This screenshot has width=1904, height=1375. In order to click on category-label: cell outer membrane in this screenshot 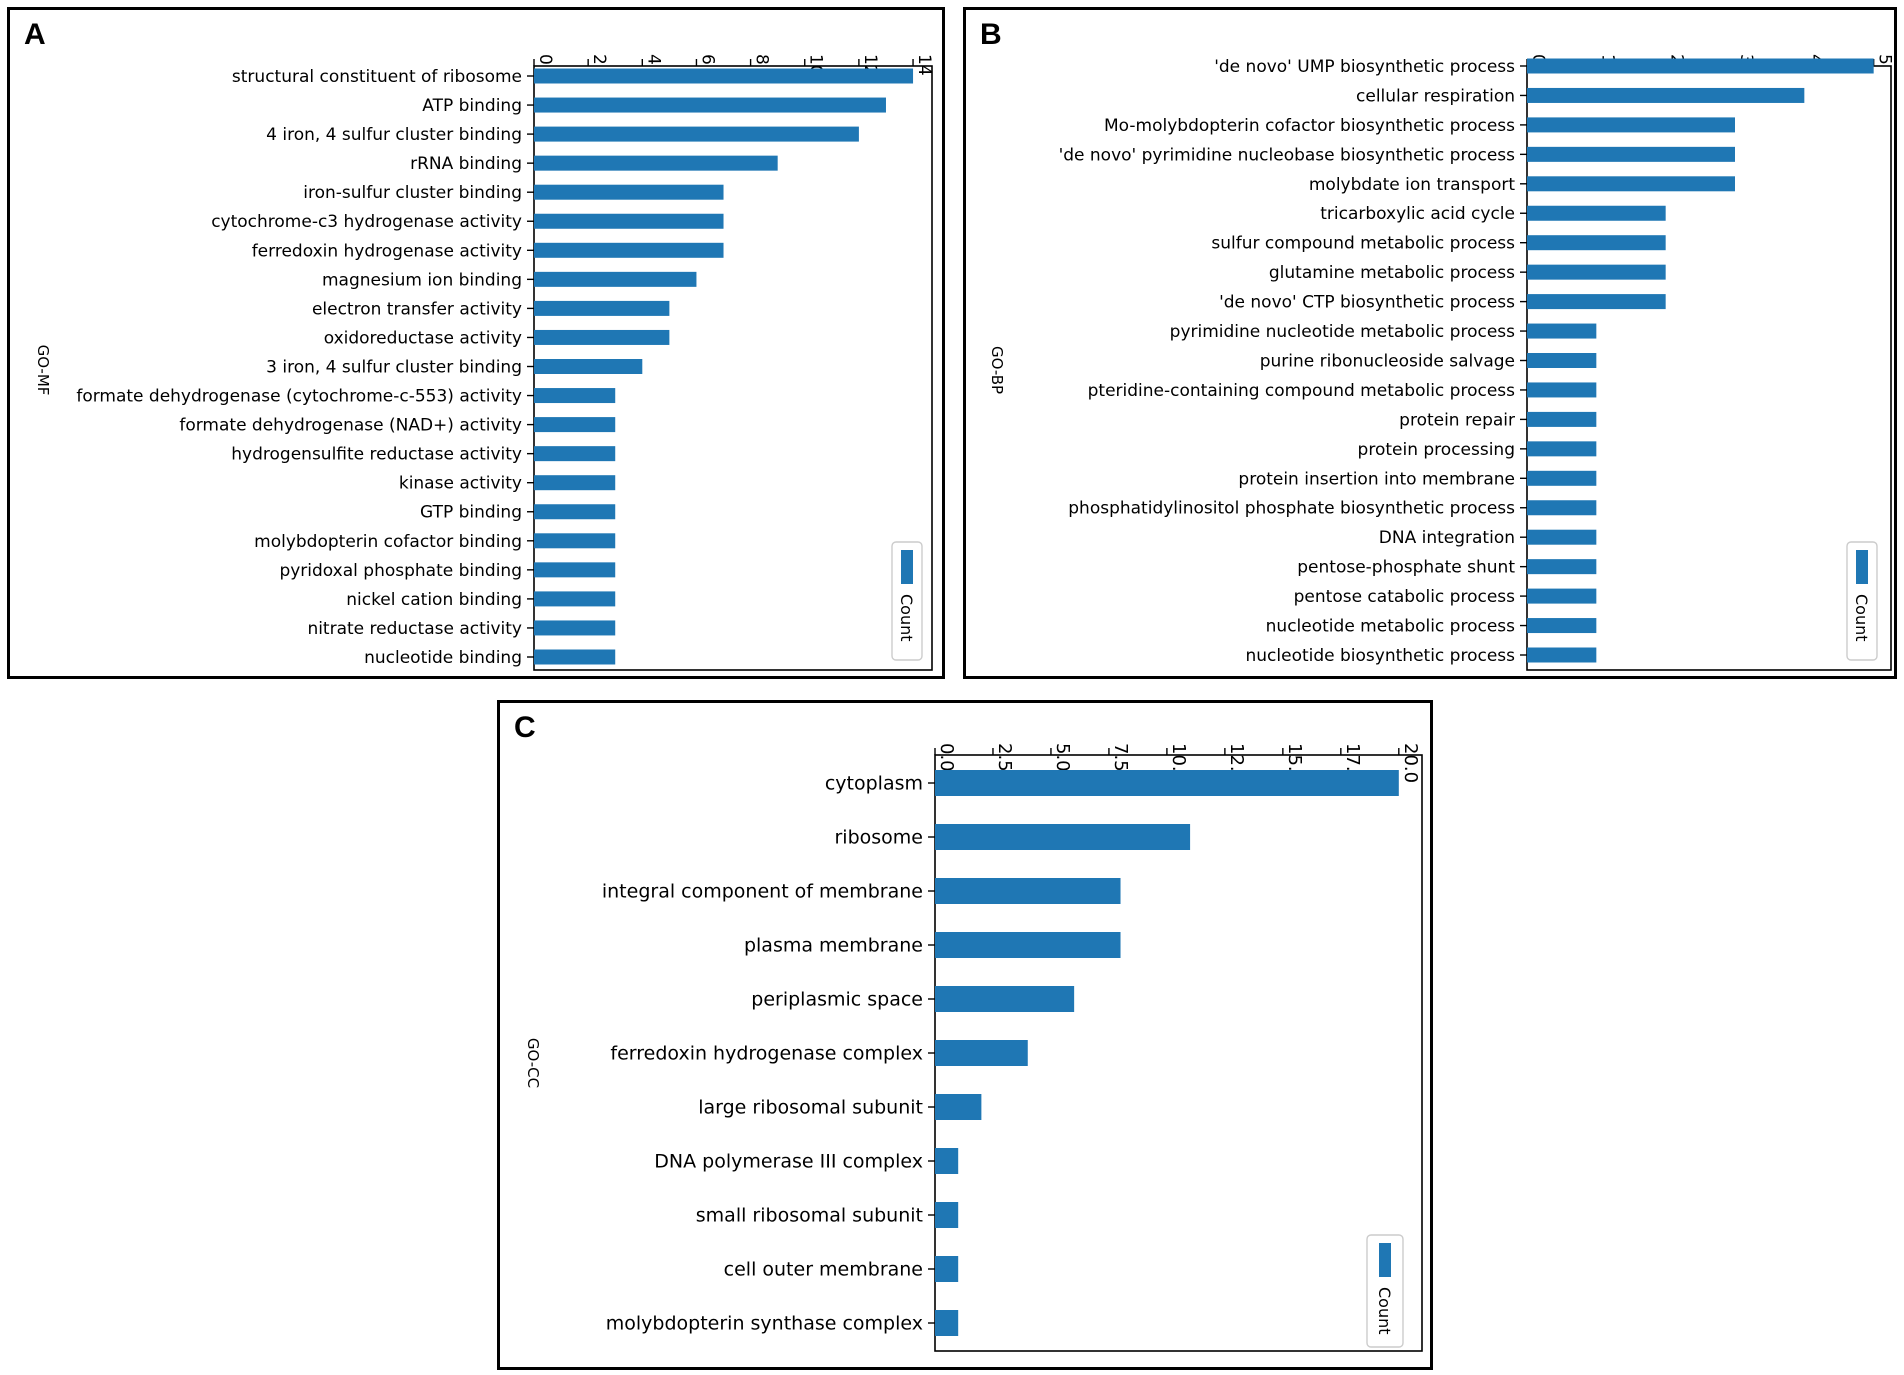, I will do `click(823, 1270)`.